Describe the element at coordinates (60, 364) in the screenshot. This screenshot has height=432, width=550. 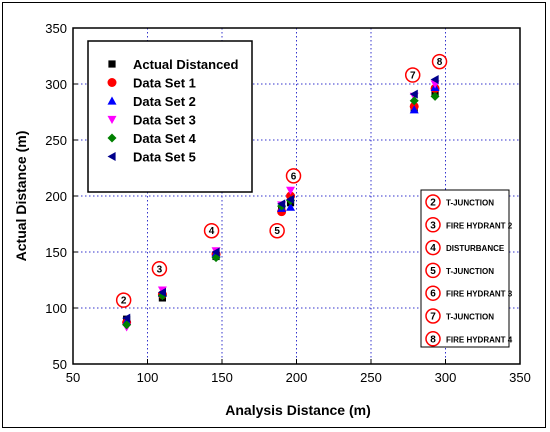
I see `y-tick-label: 50` at that location.